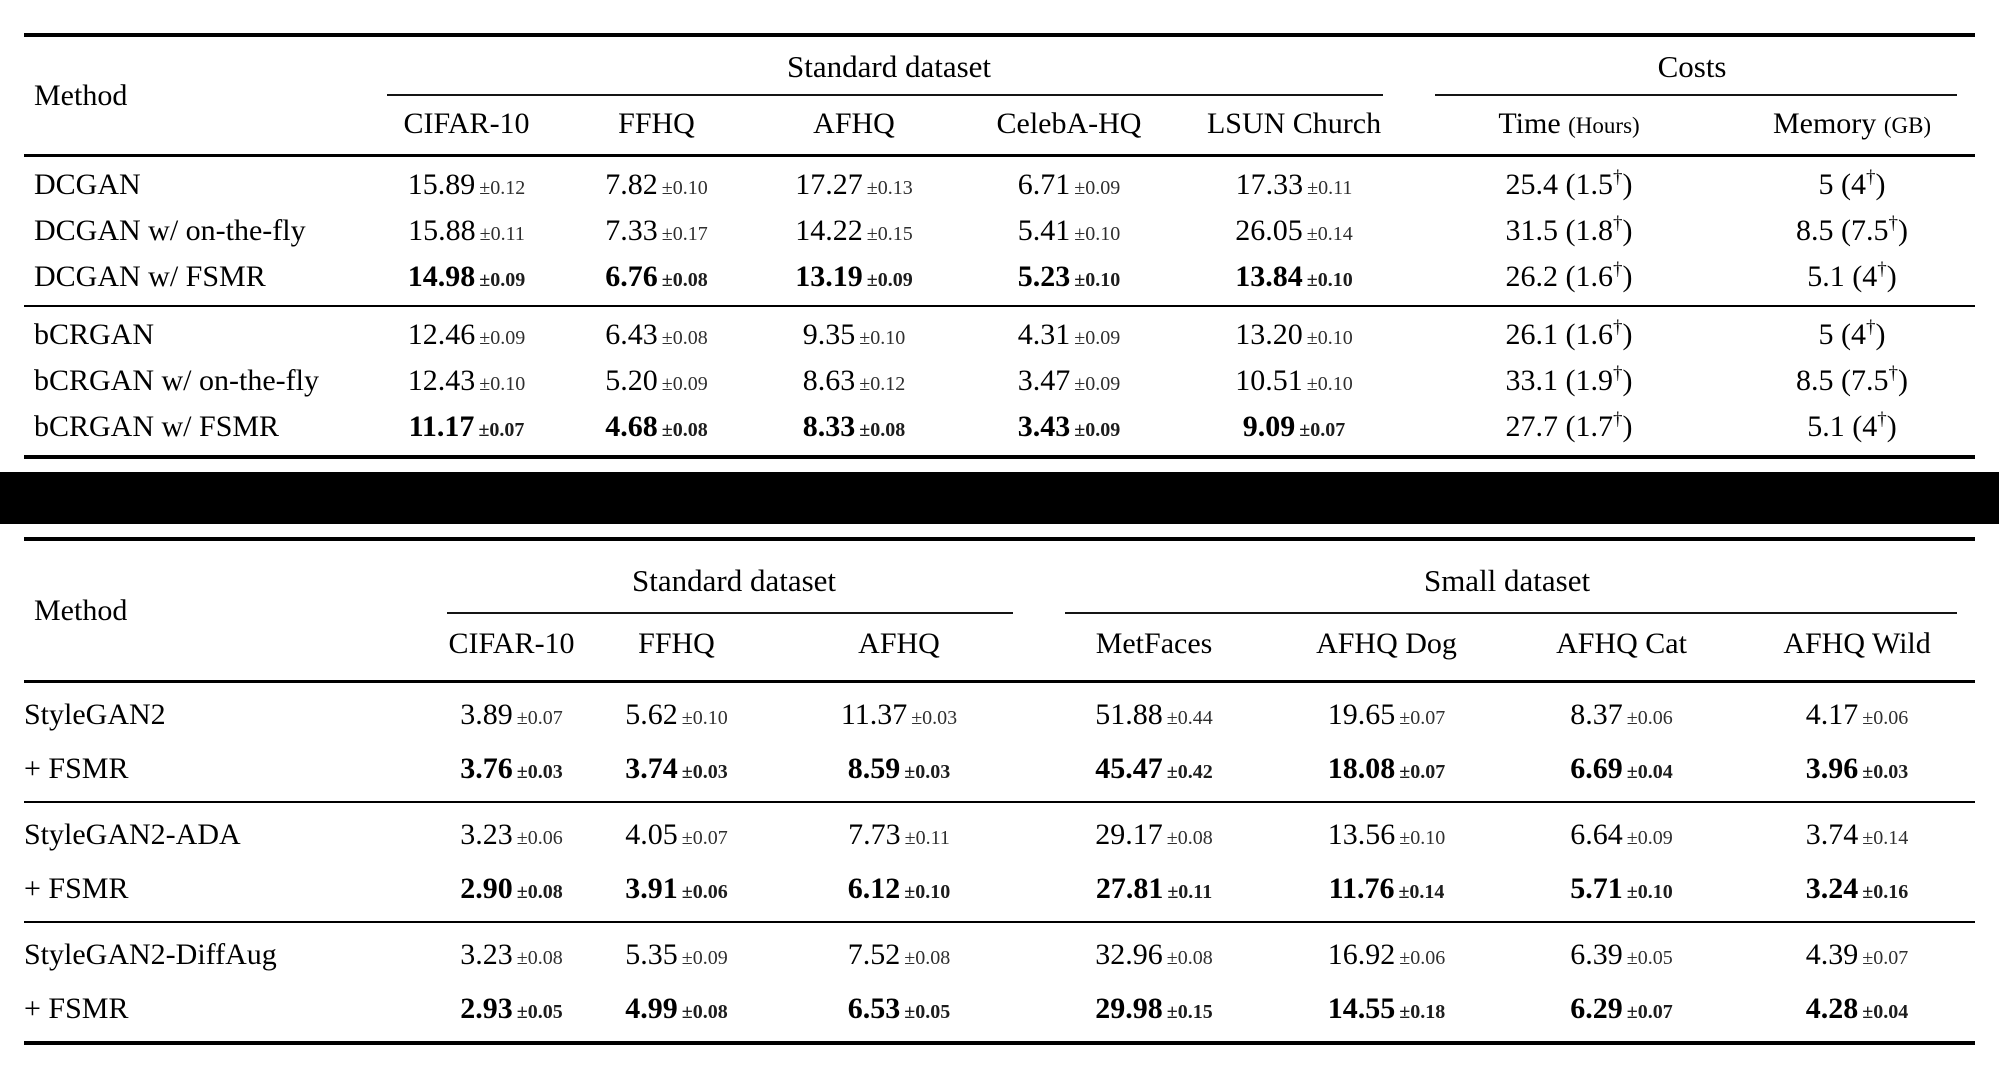 This screenshot has height=1089, width=1999. I want to click on t1-group-standard-label: Standard dataset, so click(889, 66).